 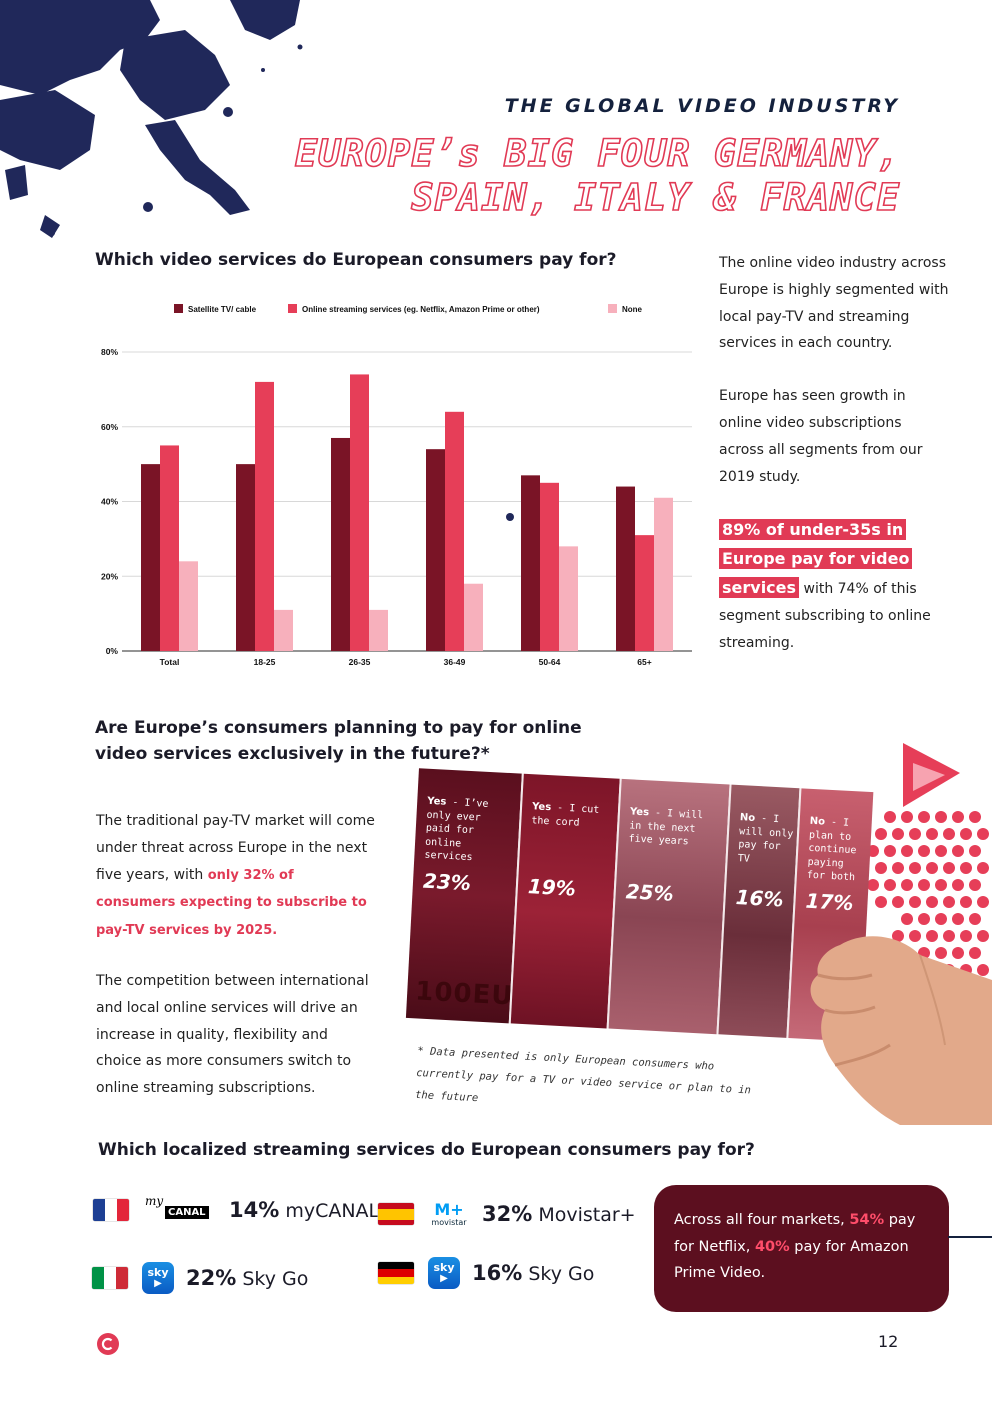 What do you see at coordinates (360, 662) in the screenshot?
I see `x-tick-label: 26-35` at bounding box center [360, 662].